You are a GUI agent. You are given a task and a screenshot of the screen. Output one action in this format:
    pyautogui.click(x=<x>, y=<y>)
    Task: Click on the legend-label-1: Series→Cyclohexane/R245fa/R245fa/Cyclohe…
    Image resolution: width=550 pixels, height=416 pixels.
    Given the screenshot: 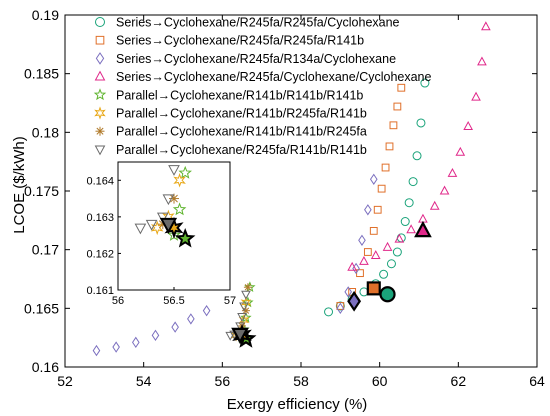 What is the action you would take?
    pyautogui.click(x=258, y=23)
    